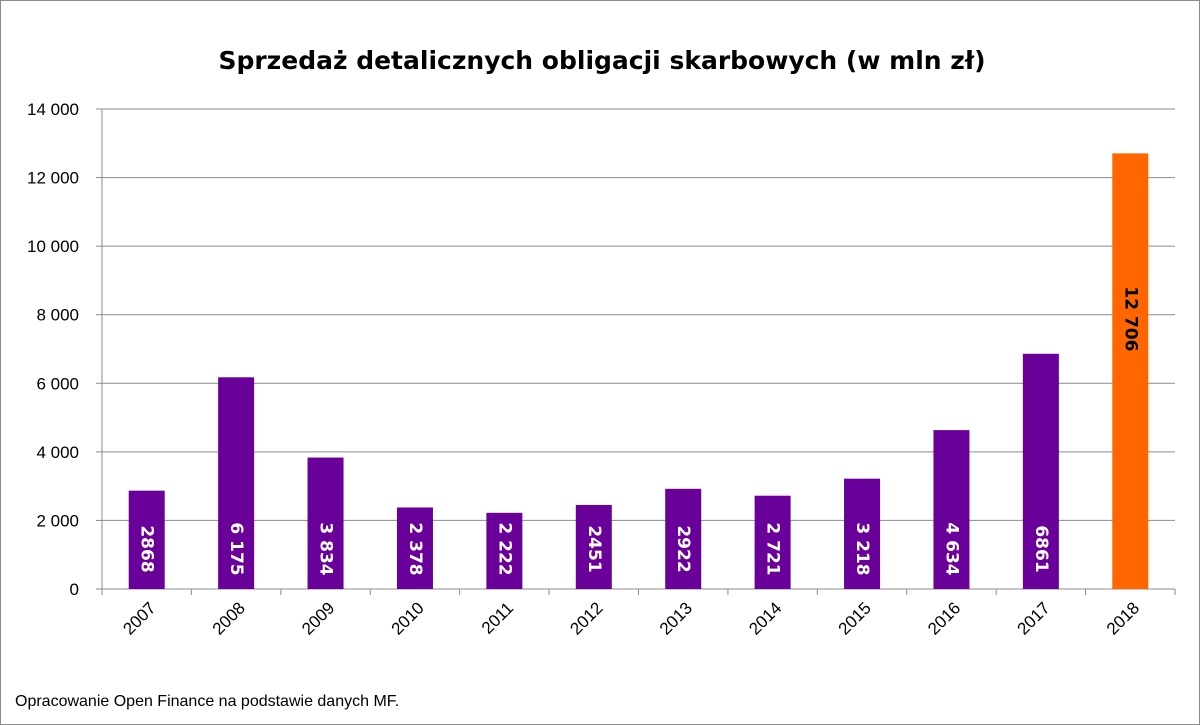 This screenshot has height=725, width=1200. I want to click on x-tick-label: 2013, so click(676, 618).